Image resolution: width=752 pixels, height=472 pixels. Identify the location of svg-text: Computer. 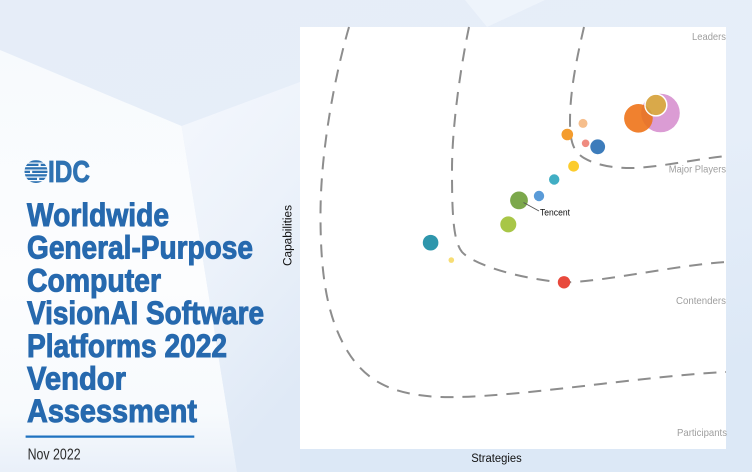
(94, 280).